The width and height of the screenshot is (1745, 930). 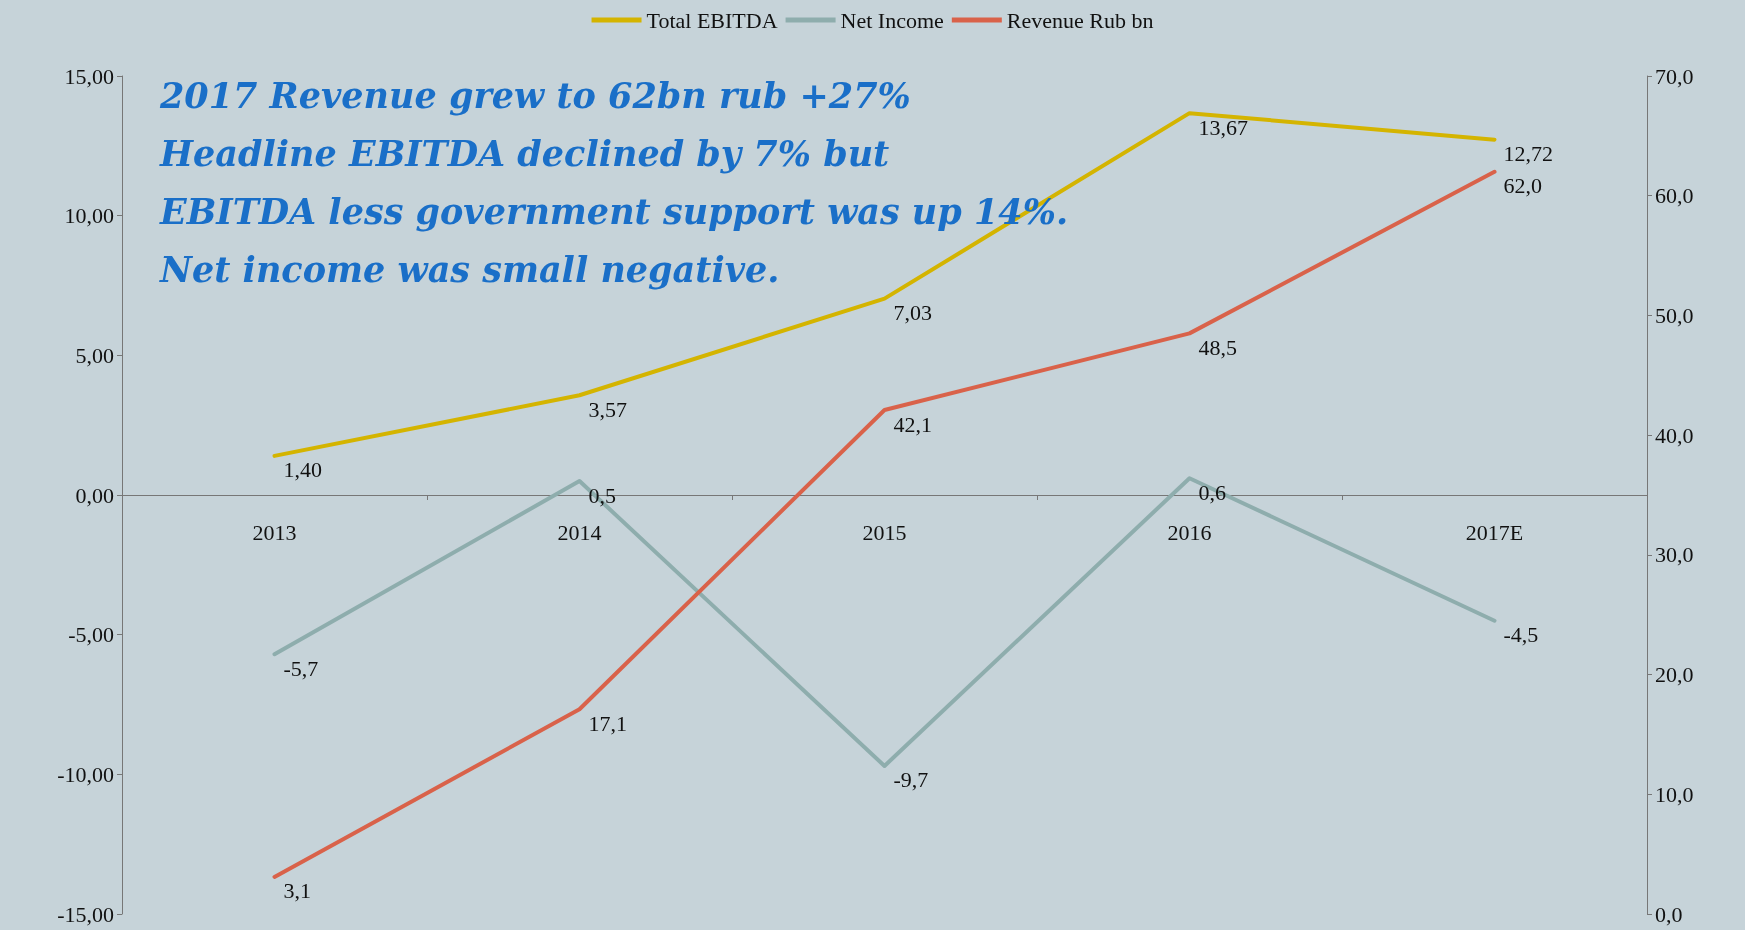 I want to click on x-tick-label: 2013, so click(x=274, y=532).